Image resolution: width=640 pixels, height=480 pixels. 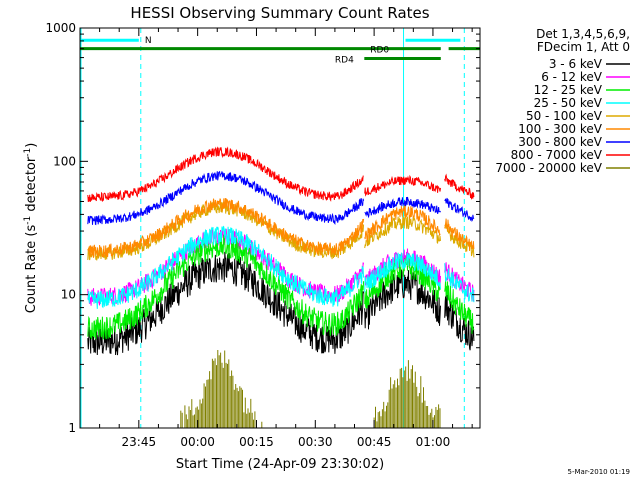 What do you see at coordinates (28, 152) in the screenshot?
I see `y-axis-label-sup2: -1` at bounding box center [28, 152].